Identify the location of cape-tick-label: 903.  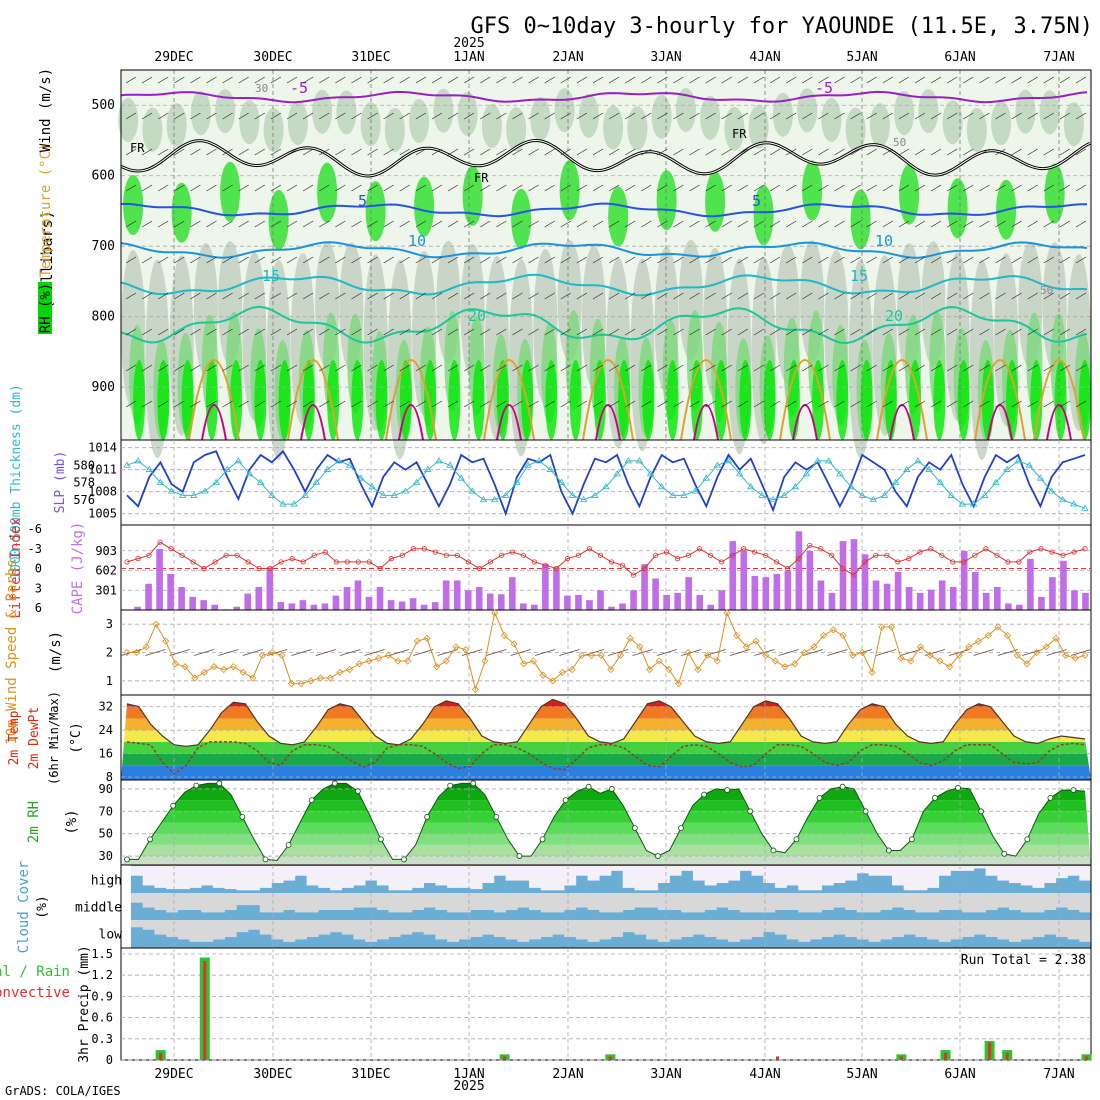
(106, 551).